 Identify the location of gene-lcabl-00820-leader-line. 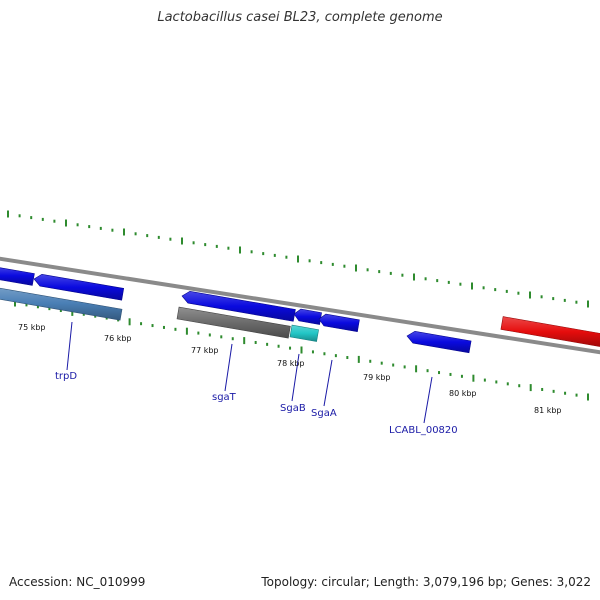
(428, 400).